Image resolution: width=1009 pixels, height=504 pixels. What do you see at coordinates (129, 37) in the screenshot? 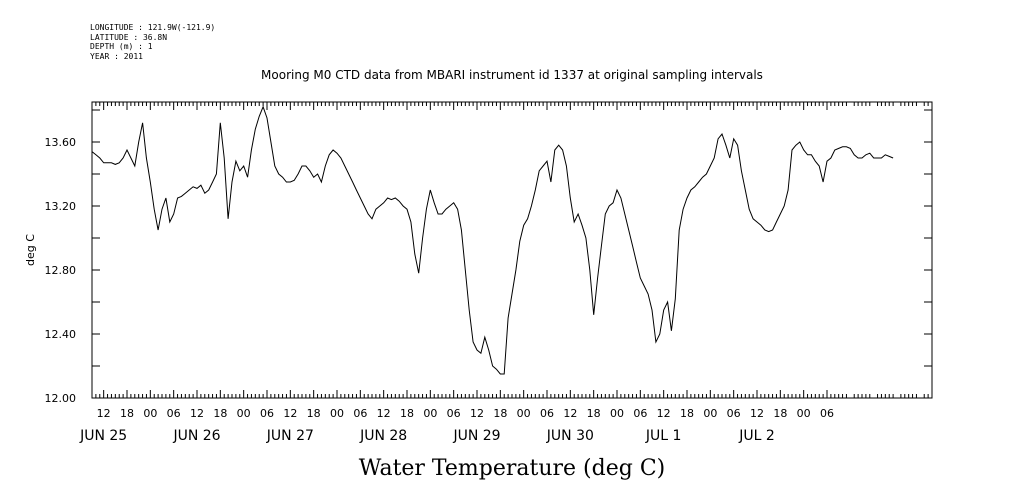
I see `latitude-text: LATITUDE : 36.8N` at bounding box center [129, 37].